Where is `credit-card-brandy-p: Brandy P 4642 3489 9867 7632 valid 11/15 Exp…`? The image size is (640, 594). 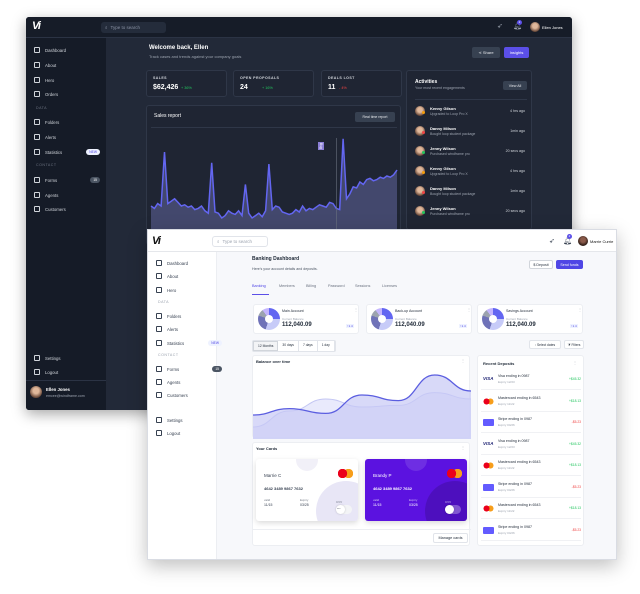
credit-card-brandy-p: Brandy P 4642 3489 9867 7632 valid 11/15 Exp… is located at coordinates (416, 490).